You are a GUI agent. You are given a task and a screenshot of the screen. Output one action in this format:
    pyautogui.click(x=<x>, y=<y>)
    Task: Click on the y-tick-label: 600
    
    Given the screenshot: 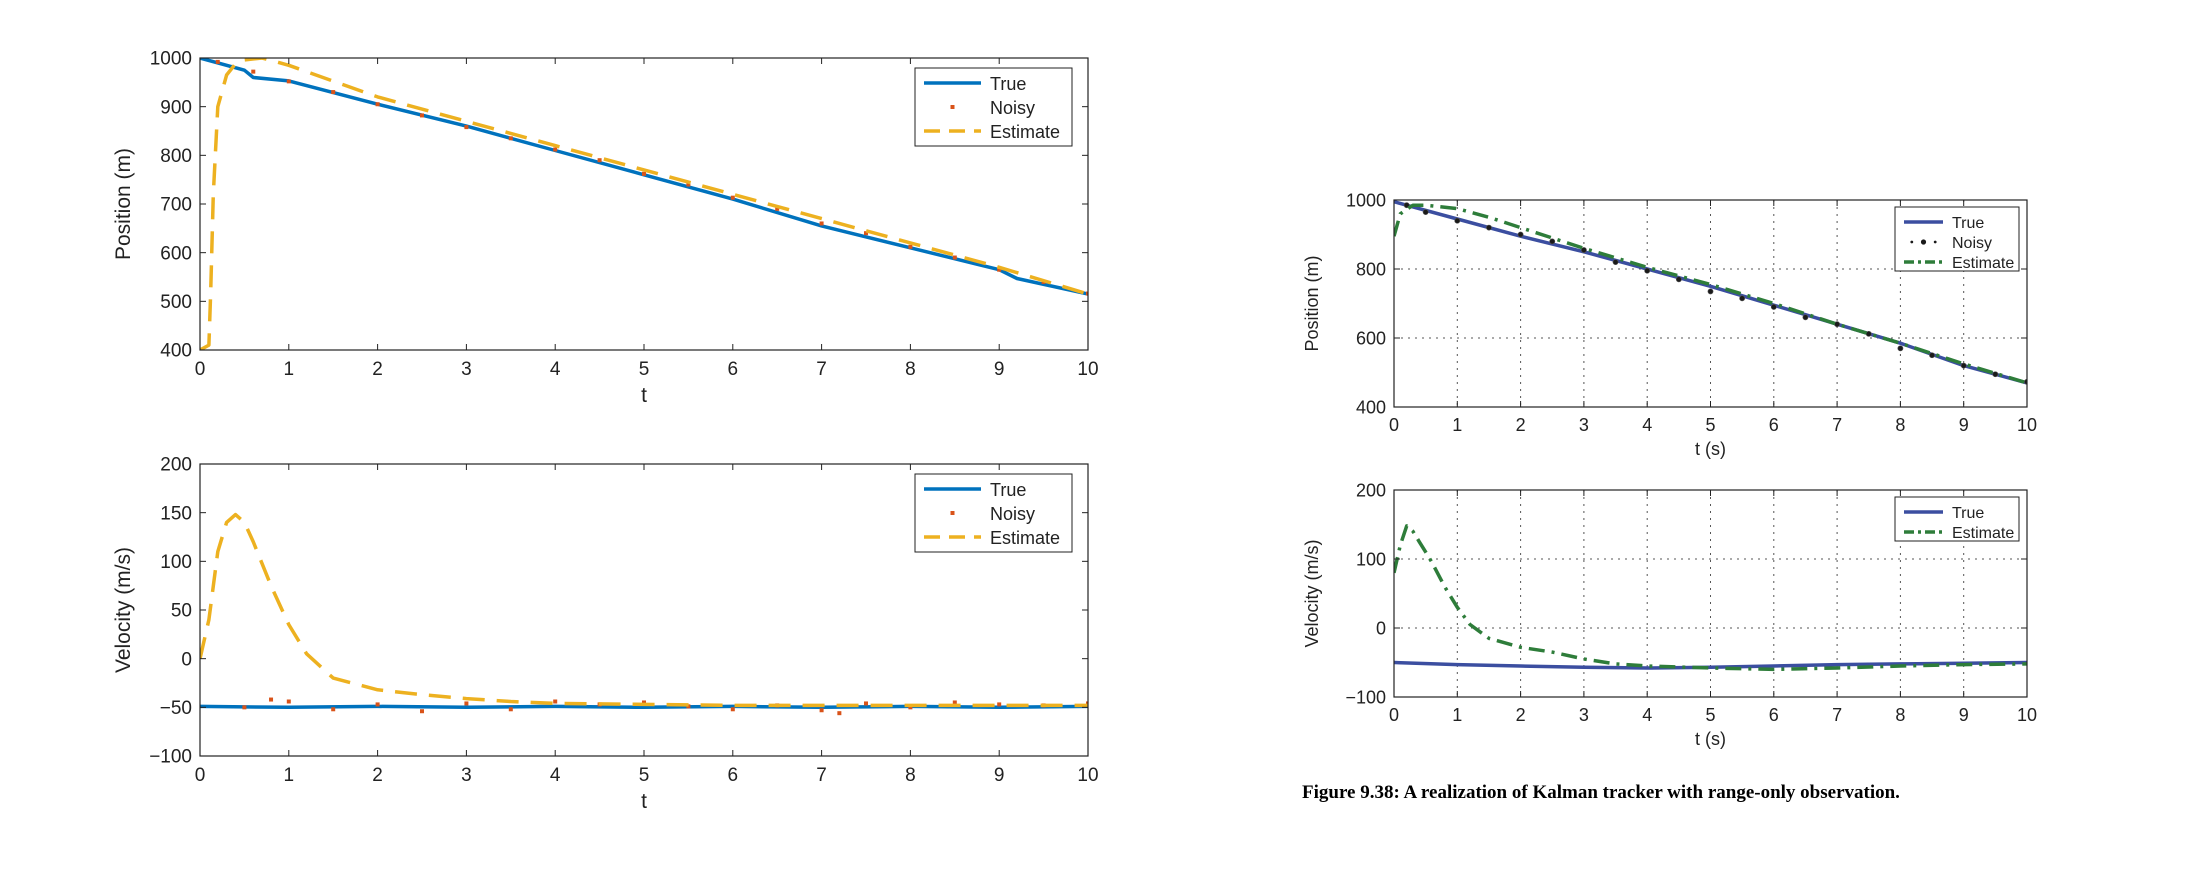 What is the action you would take?
    pyautogui.click(x=1371, y=338)
    